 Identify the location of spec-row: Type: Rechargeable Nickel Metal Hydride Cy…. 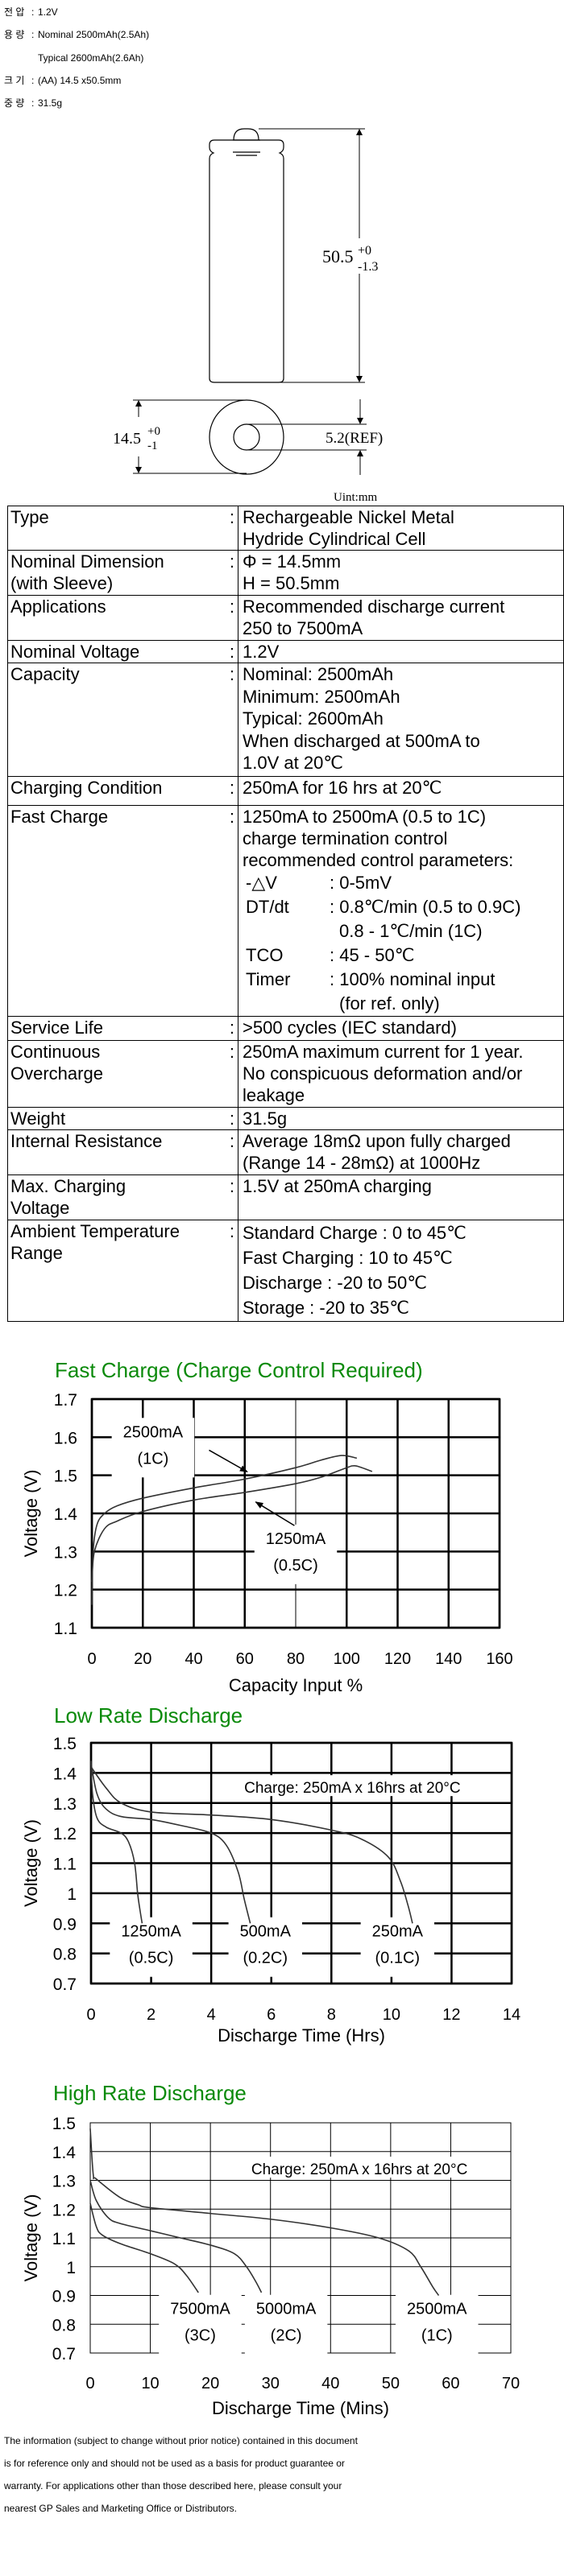
(285, 528).